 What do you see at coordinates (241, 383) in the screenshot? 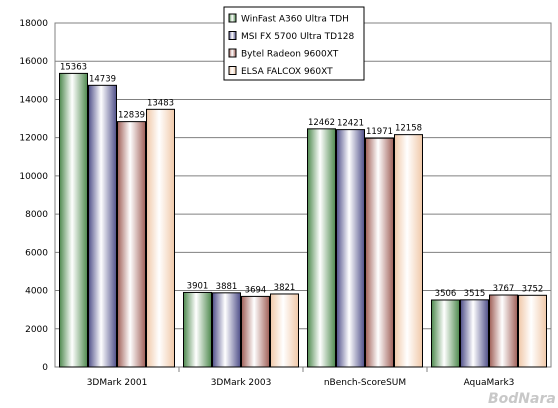
I see `x-tick-label: 3DMark 2003` at bounding box center [241, 383].